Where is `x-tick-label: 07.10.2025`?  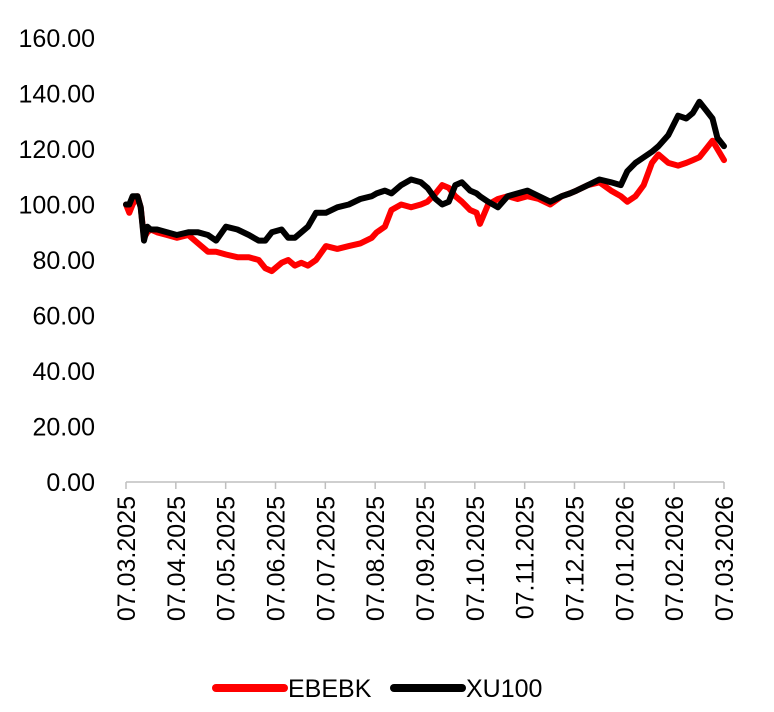
x-tick-label: 07.10.2025 is located at coordinates (476, 558).